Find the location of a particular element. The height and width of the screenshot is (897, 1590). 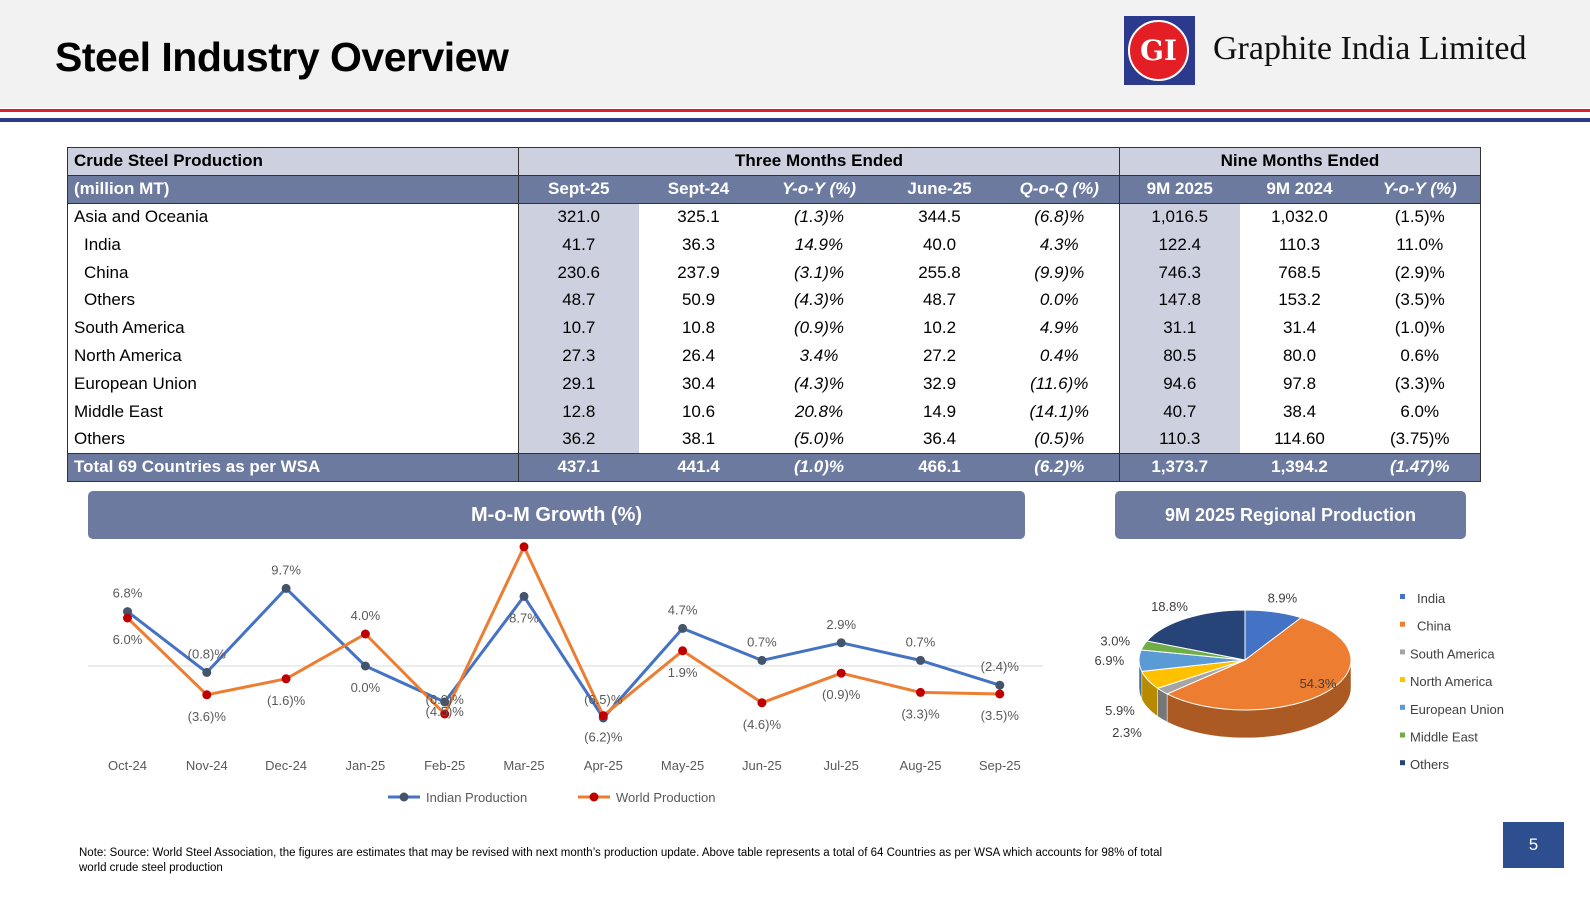

total-cell: 1,394.2 is located at coordinates (1299, 467).